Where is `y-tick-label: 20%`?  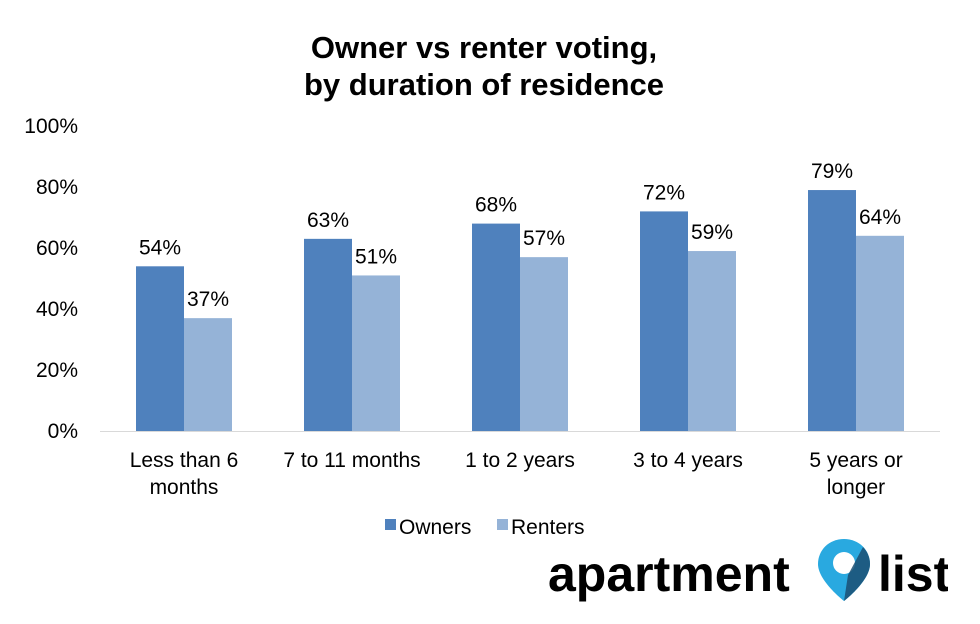 y-tick-label: 20% is located at coordinates (57, 370).